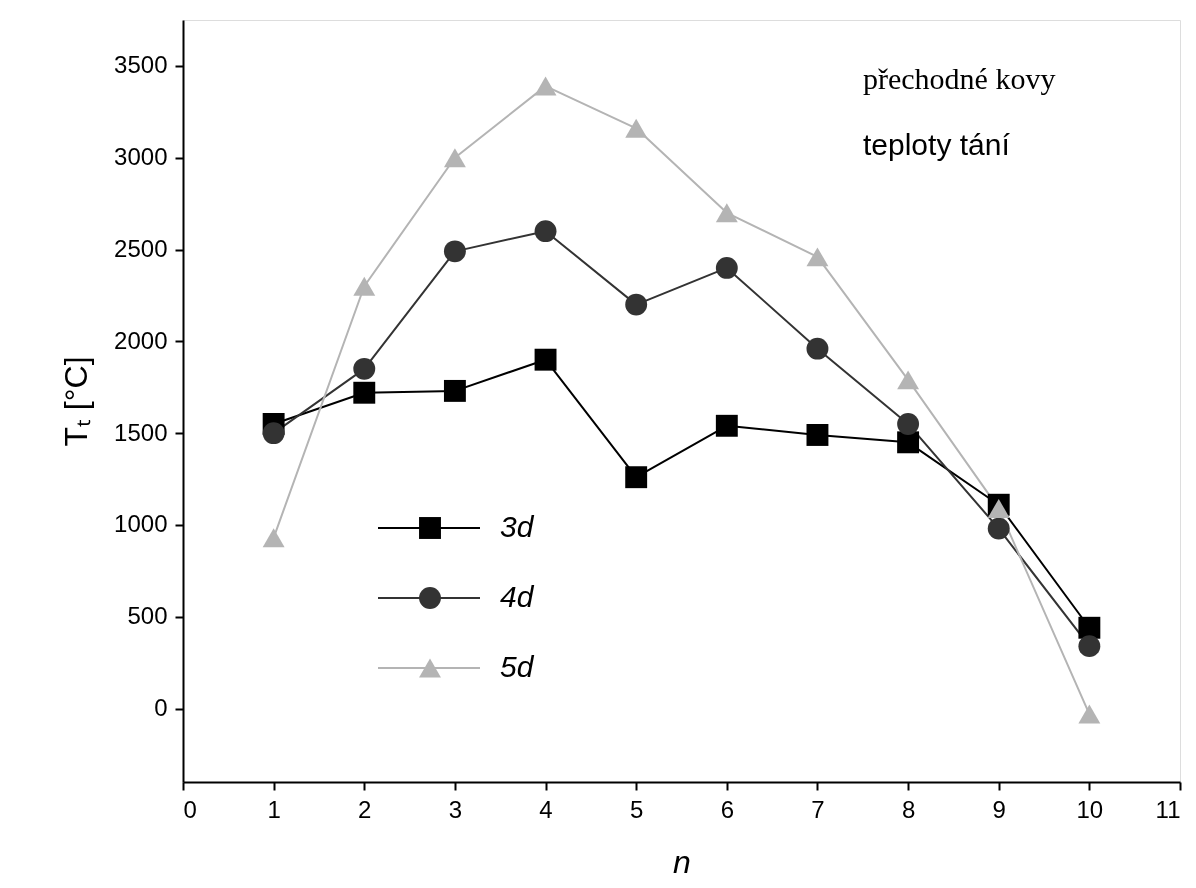 The height and width of the screenshot is (888, 1196). I want to click on y-tick-label: 1000, so click(141, 524).